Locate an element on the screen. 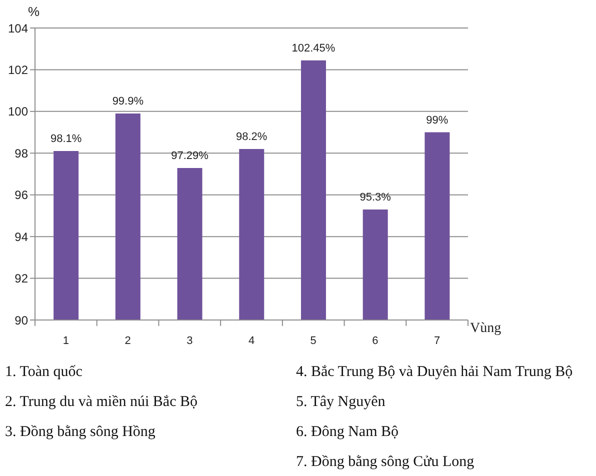 This screenshot has width=596, height=476. x-tick-label: 7 is located at coordinates (437, 341).